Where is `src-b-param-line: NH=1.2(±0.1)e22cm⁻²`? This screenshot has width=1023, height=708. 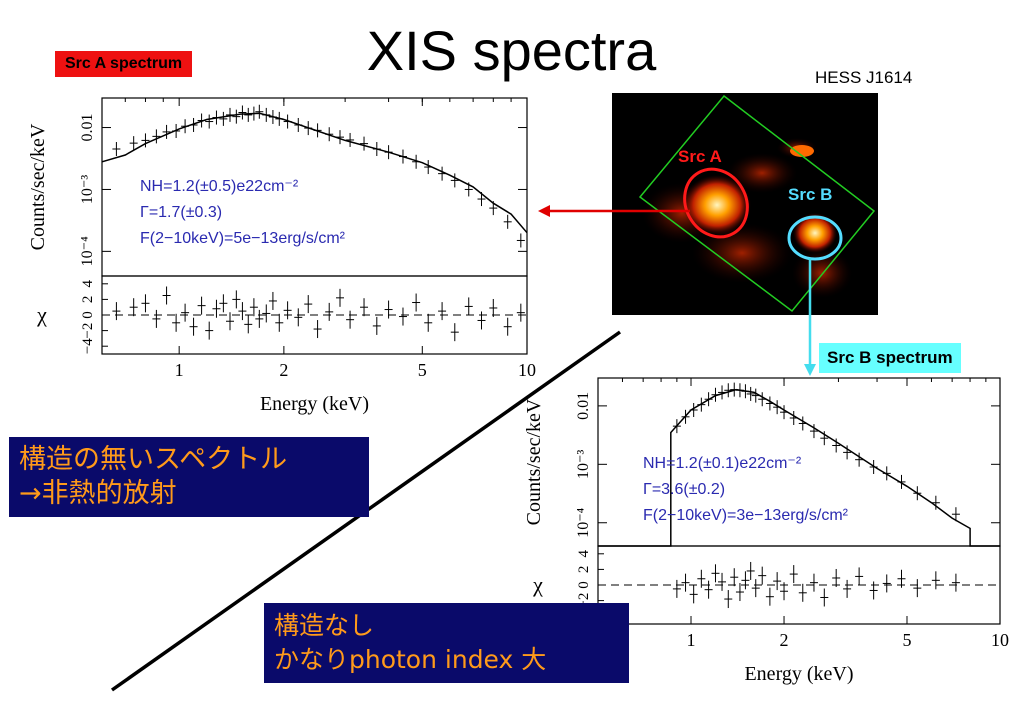 src-b-param-line: NH=1.2(±0.1)e22cm⁻² is located at coordinates (722, 463).